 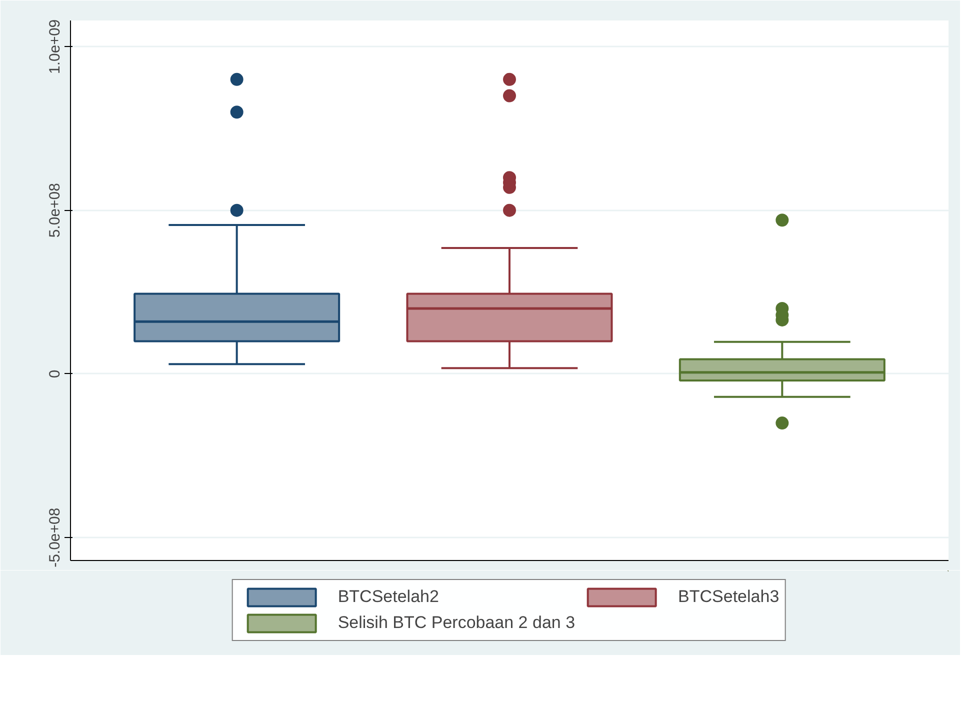 What do you see at coordinates (55, 46) in the screenshot?
I see `y-tick-label: 1.0e+09` at bounding box center [55, 46].